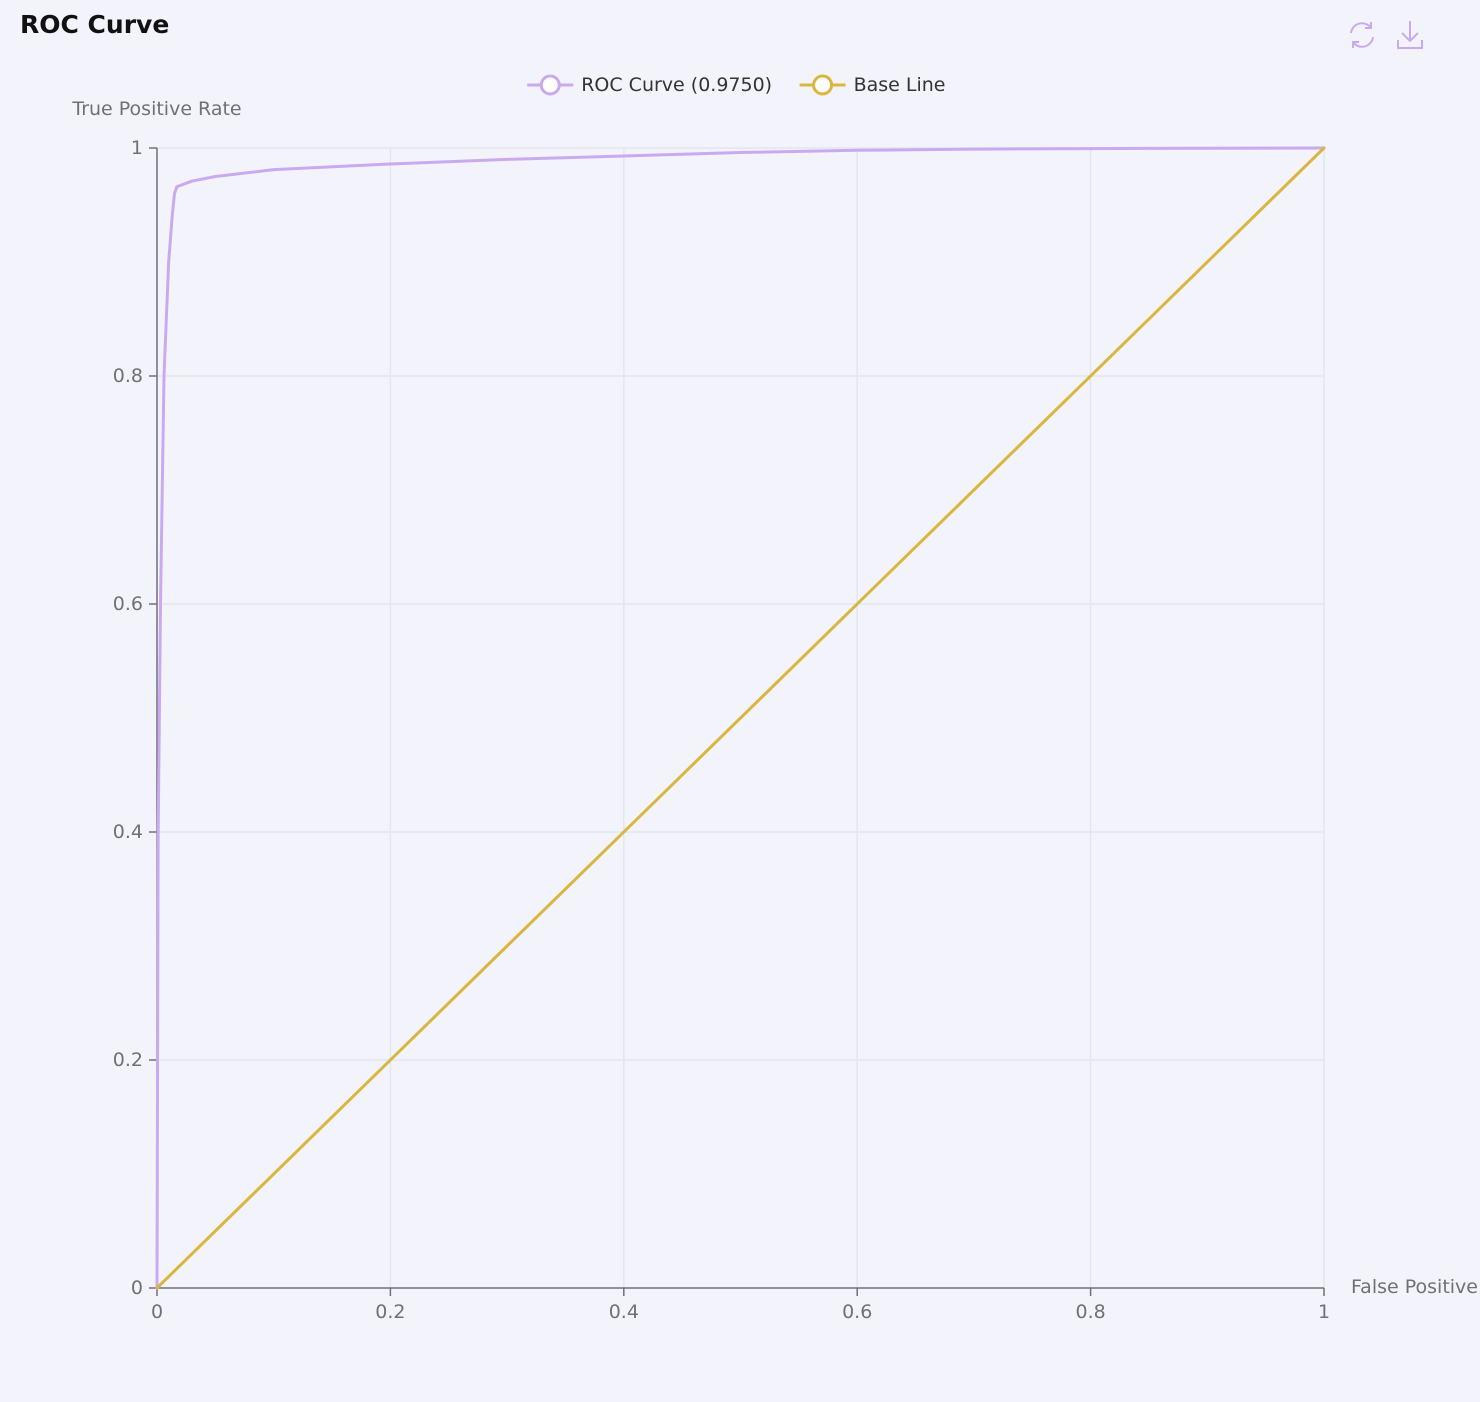 This screenshot has width=1480, height=1402. I want to click on legend-item: ROC Curve (0.9750), so click(649, 85).